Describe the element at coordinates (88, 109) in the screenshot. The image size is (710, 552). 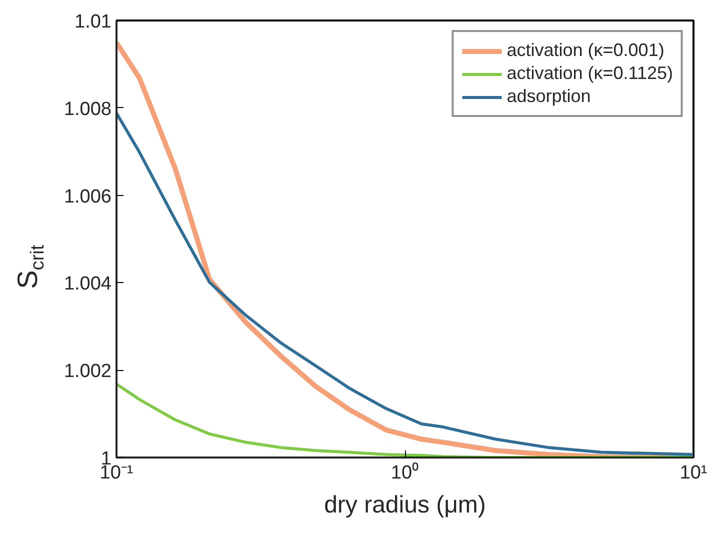
I see `y-tick-label: 1.008` at that location.